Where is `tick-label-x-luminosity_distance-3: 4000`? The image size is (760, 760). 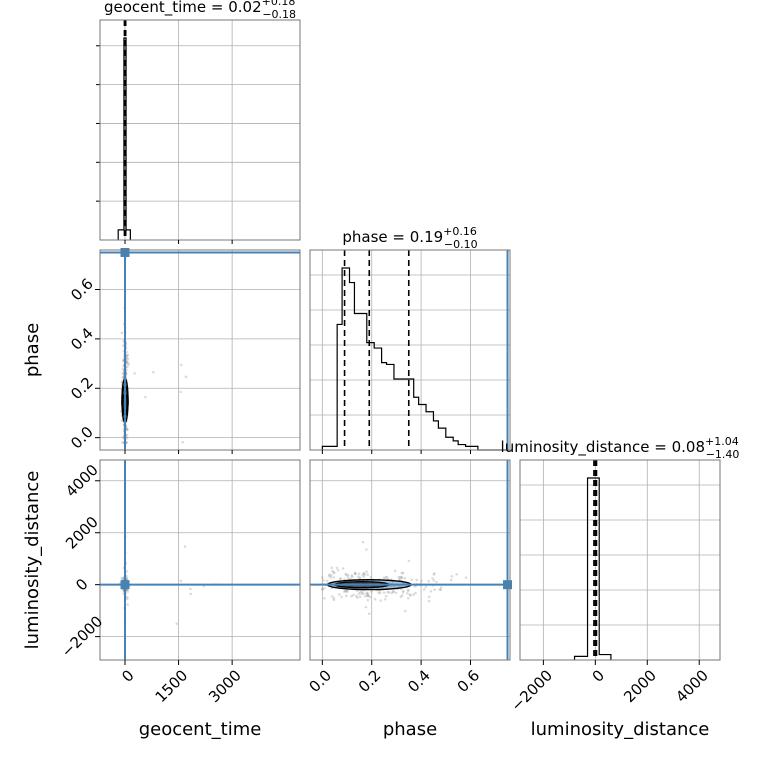 tick-label-x-luminosity_distance-3: 4000 is located at coordinates (692, 686).